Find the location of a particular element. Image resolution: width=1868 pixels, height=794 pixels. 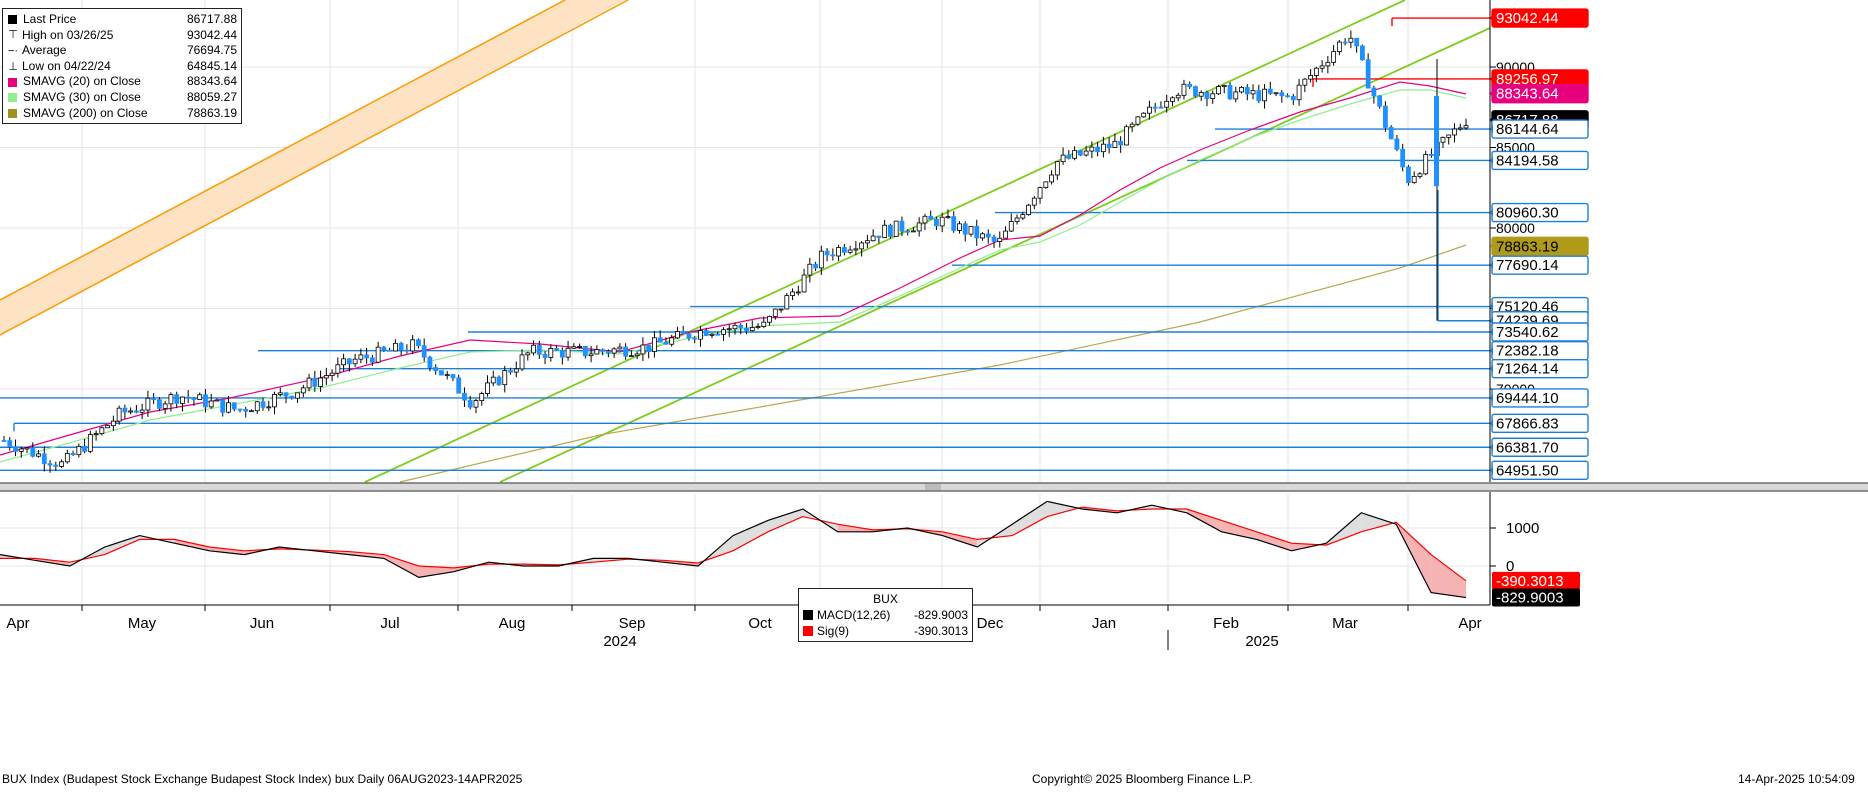

pane-separator-grip is located at coordinates (933, 487).